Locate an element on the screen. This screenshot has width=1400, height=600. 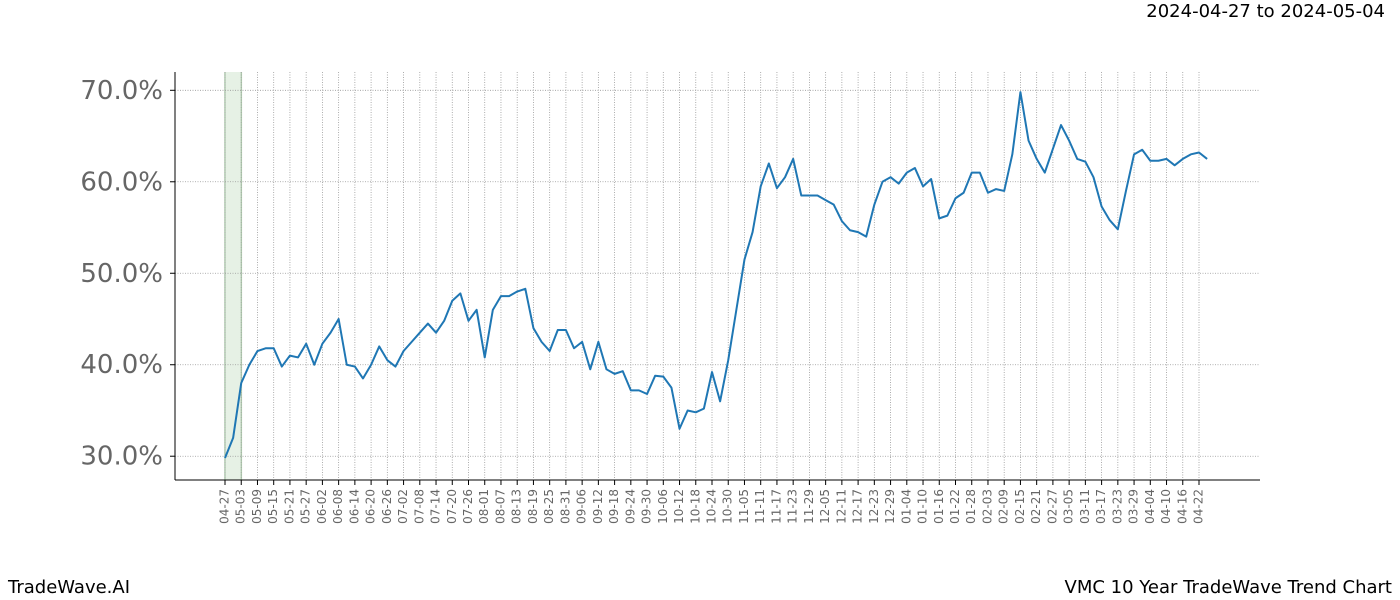
x-tick-label: 07-20 is located at coordinates (452, 506).